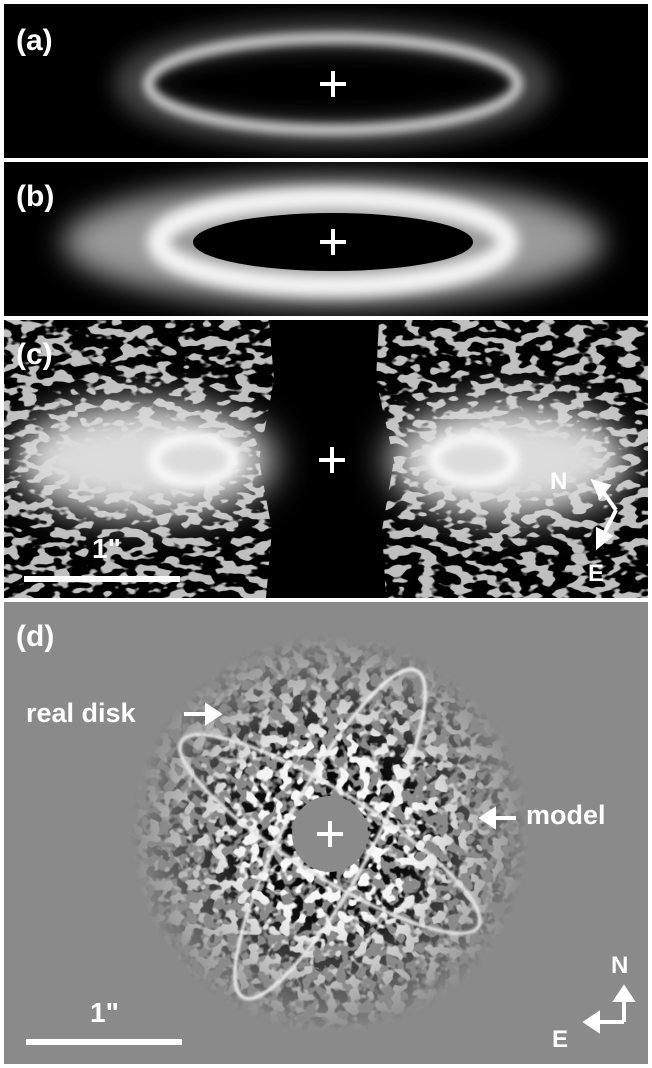 The width and height of the screenshot is (652, 1068). I want to click on panel-label-a: (a), so click(34, 40).